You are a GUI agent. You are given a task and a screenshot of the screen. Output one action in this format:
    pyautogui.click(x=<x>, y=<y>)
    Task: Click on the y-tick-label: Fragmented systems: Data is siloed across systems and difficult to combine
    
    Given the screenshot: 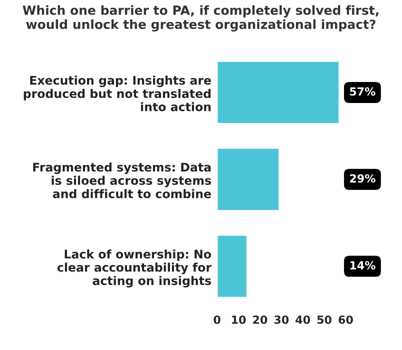 What is the action you would take?
    pyautogui.click(x=122, y=180)
    